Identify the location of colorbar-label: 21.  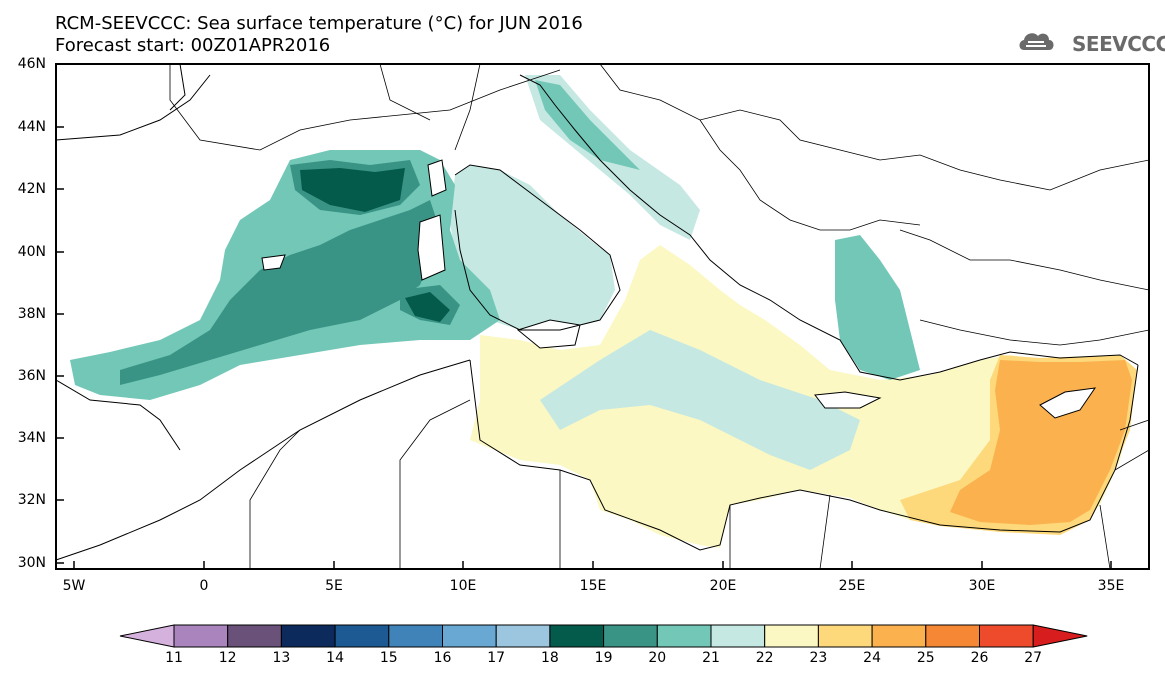
(711, 658).